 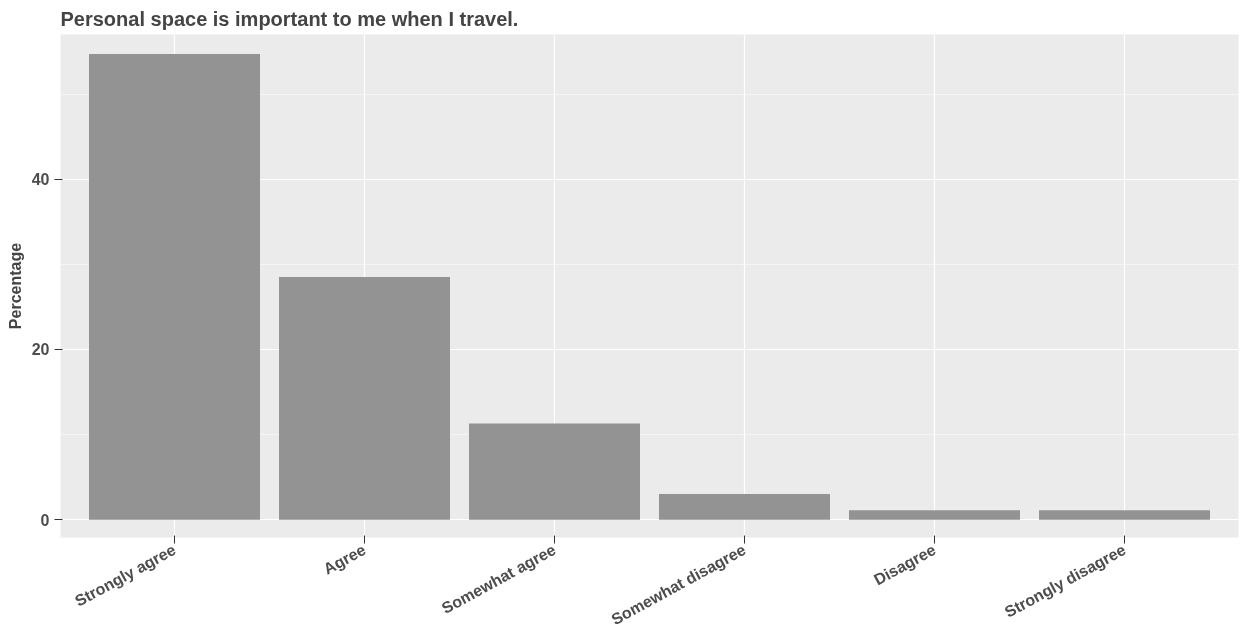 What do you see at coordinates (40, 180) in the screenshot?
I see `y-tick-label: 40` at bounding box center [40, 180].